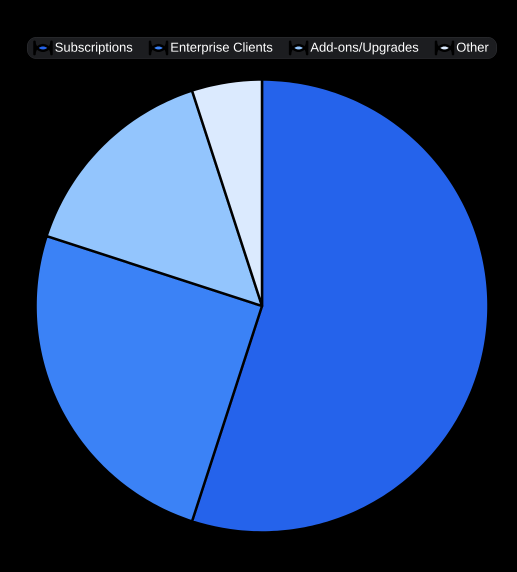 The height and width of the screenshot is (572, 517). What do you see at coordinates (221, 48) in the screenshot?
I see `legend-label: Enterprise Clients` at bounding box center [221, 48].